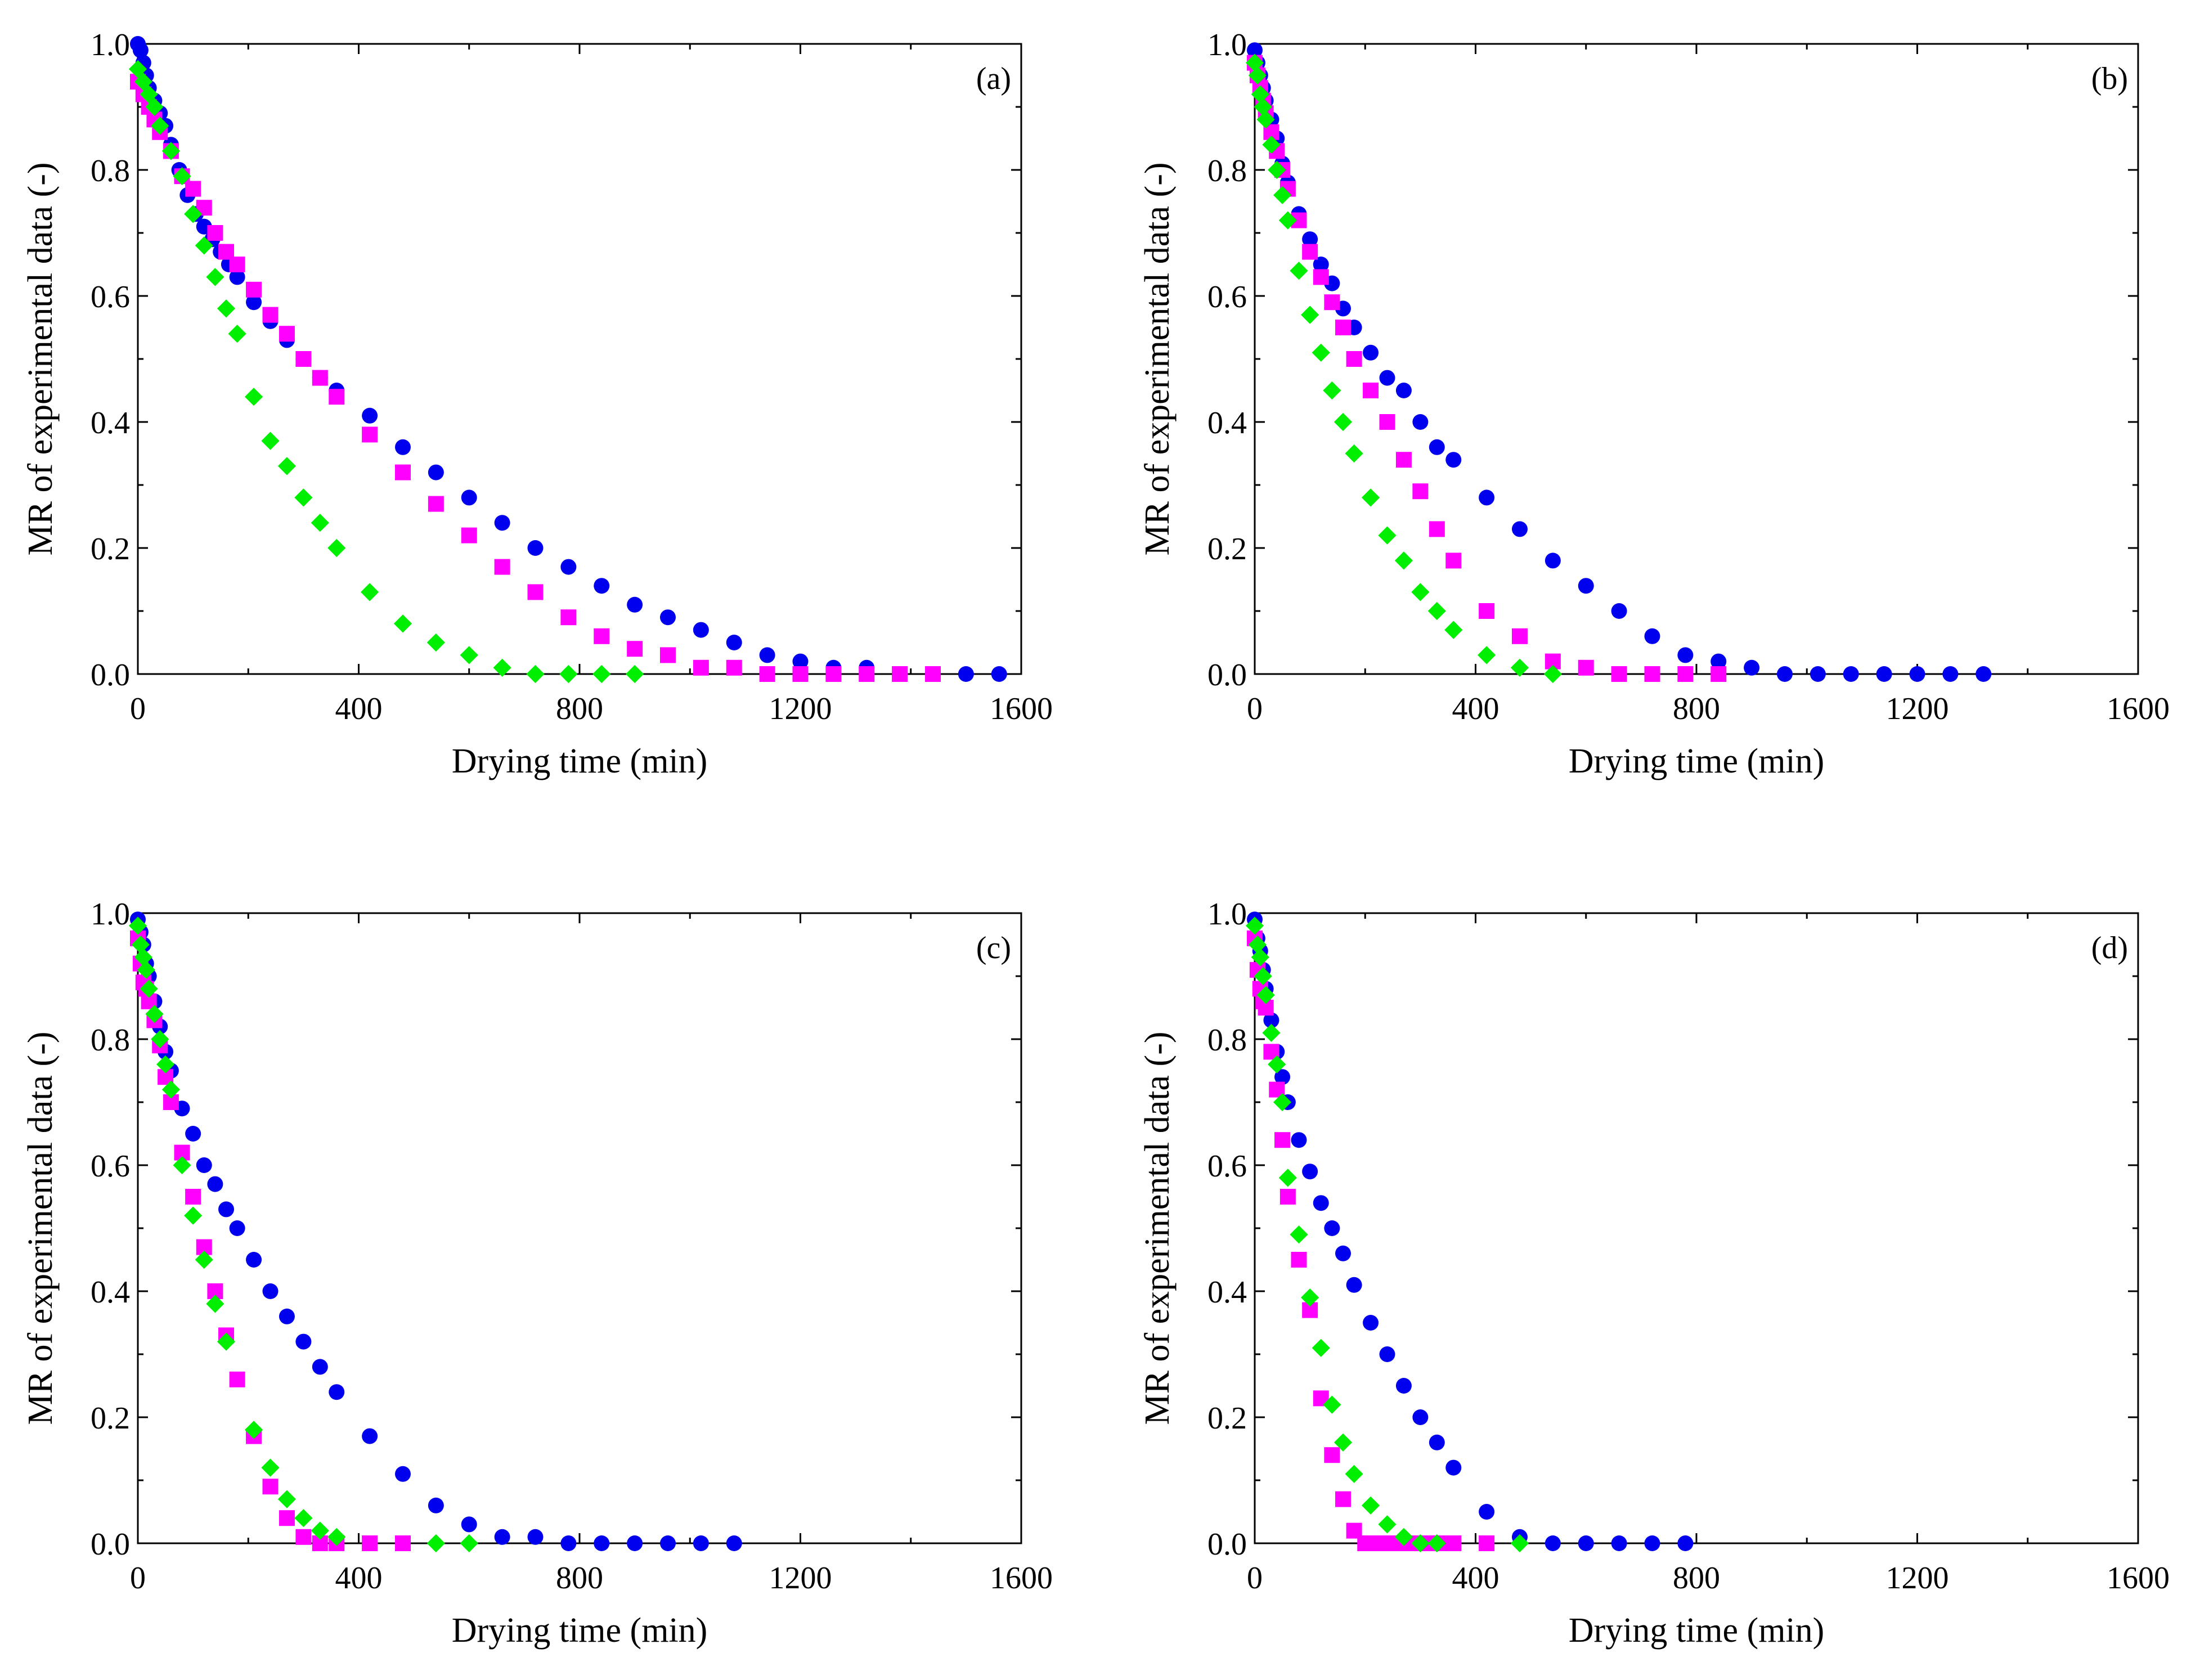  I want to click on x-tick-label: 400, so click(359, 1578).